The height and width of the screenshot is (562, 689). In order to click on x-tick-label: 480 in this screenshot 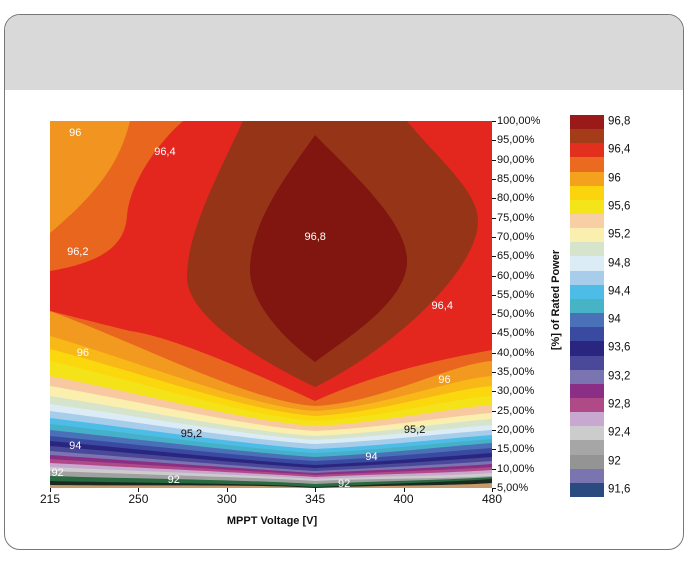, I will do `click(492, 499)`.